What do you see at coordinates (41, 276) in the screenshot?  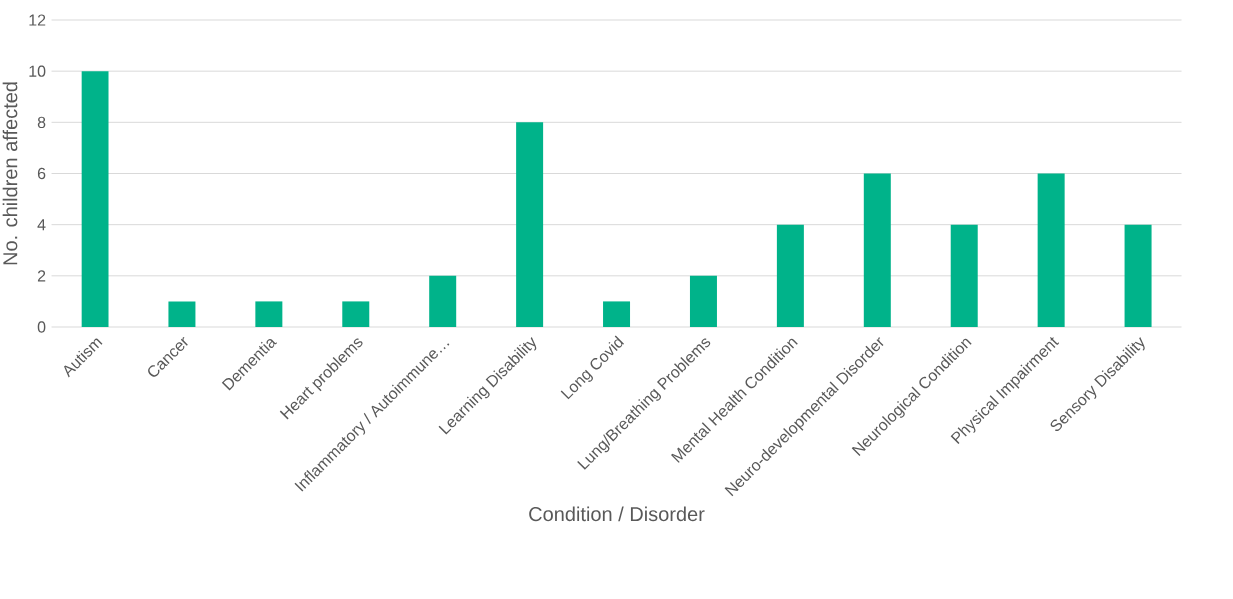 I see `y-tick-label: 2` at bounding box center [41, 276].